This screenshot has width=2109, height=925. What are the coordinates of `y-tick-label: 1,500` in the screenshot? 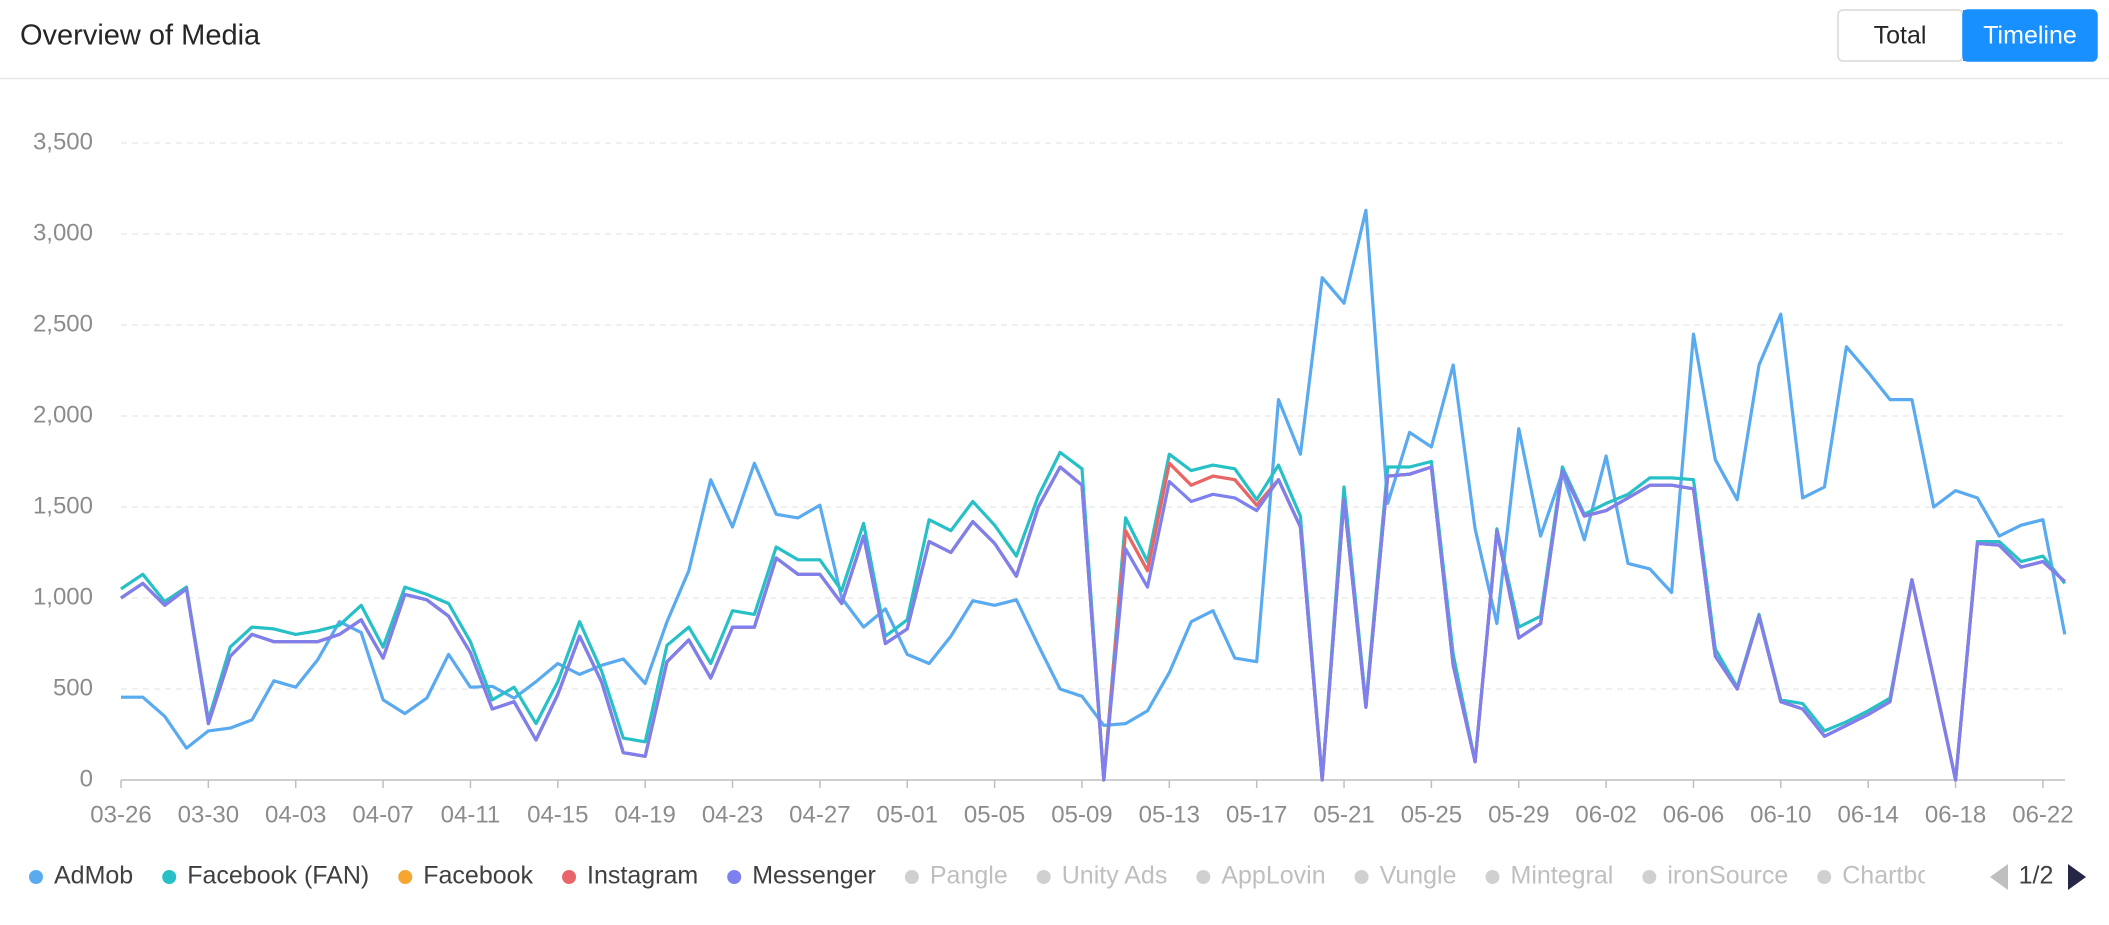 It's located at (63, 505).